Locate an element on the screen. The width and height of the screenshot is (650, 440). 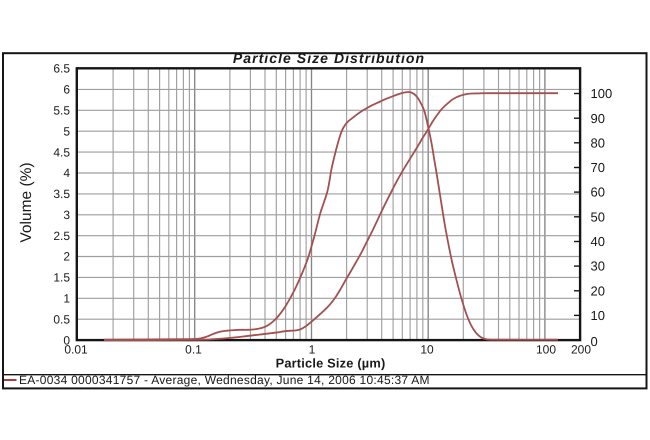
svg-text: Particle Size Distribution is located at coordinates (329, 58).